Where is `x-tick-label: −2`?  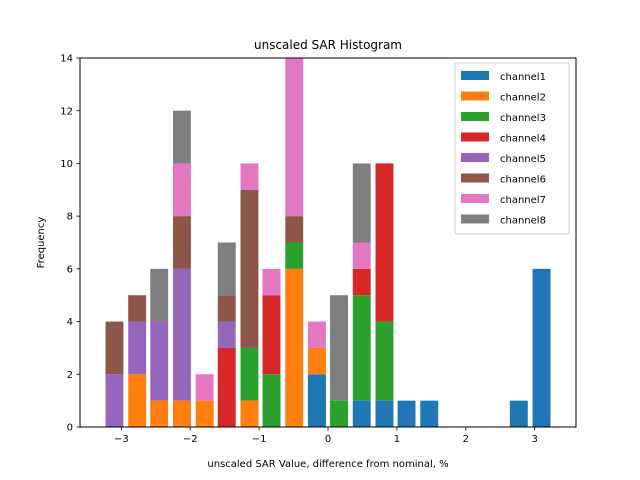 x-tick-label: −2 is located at coordinates (190, 439).